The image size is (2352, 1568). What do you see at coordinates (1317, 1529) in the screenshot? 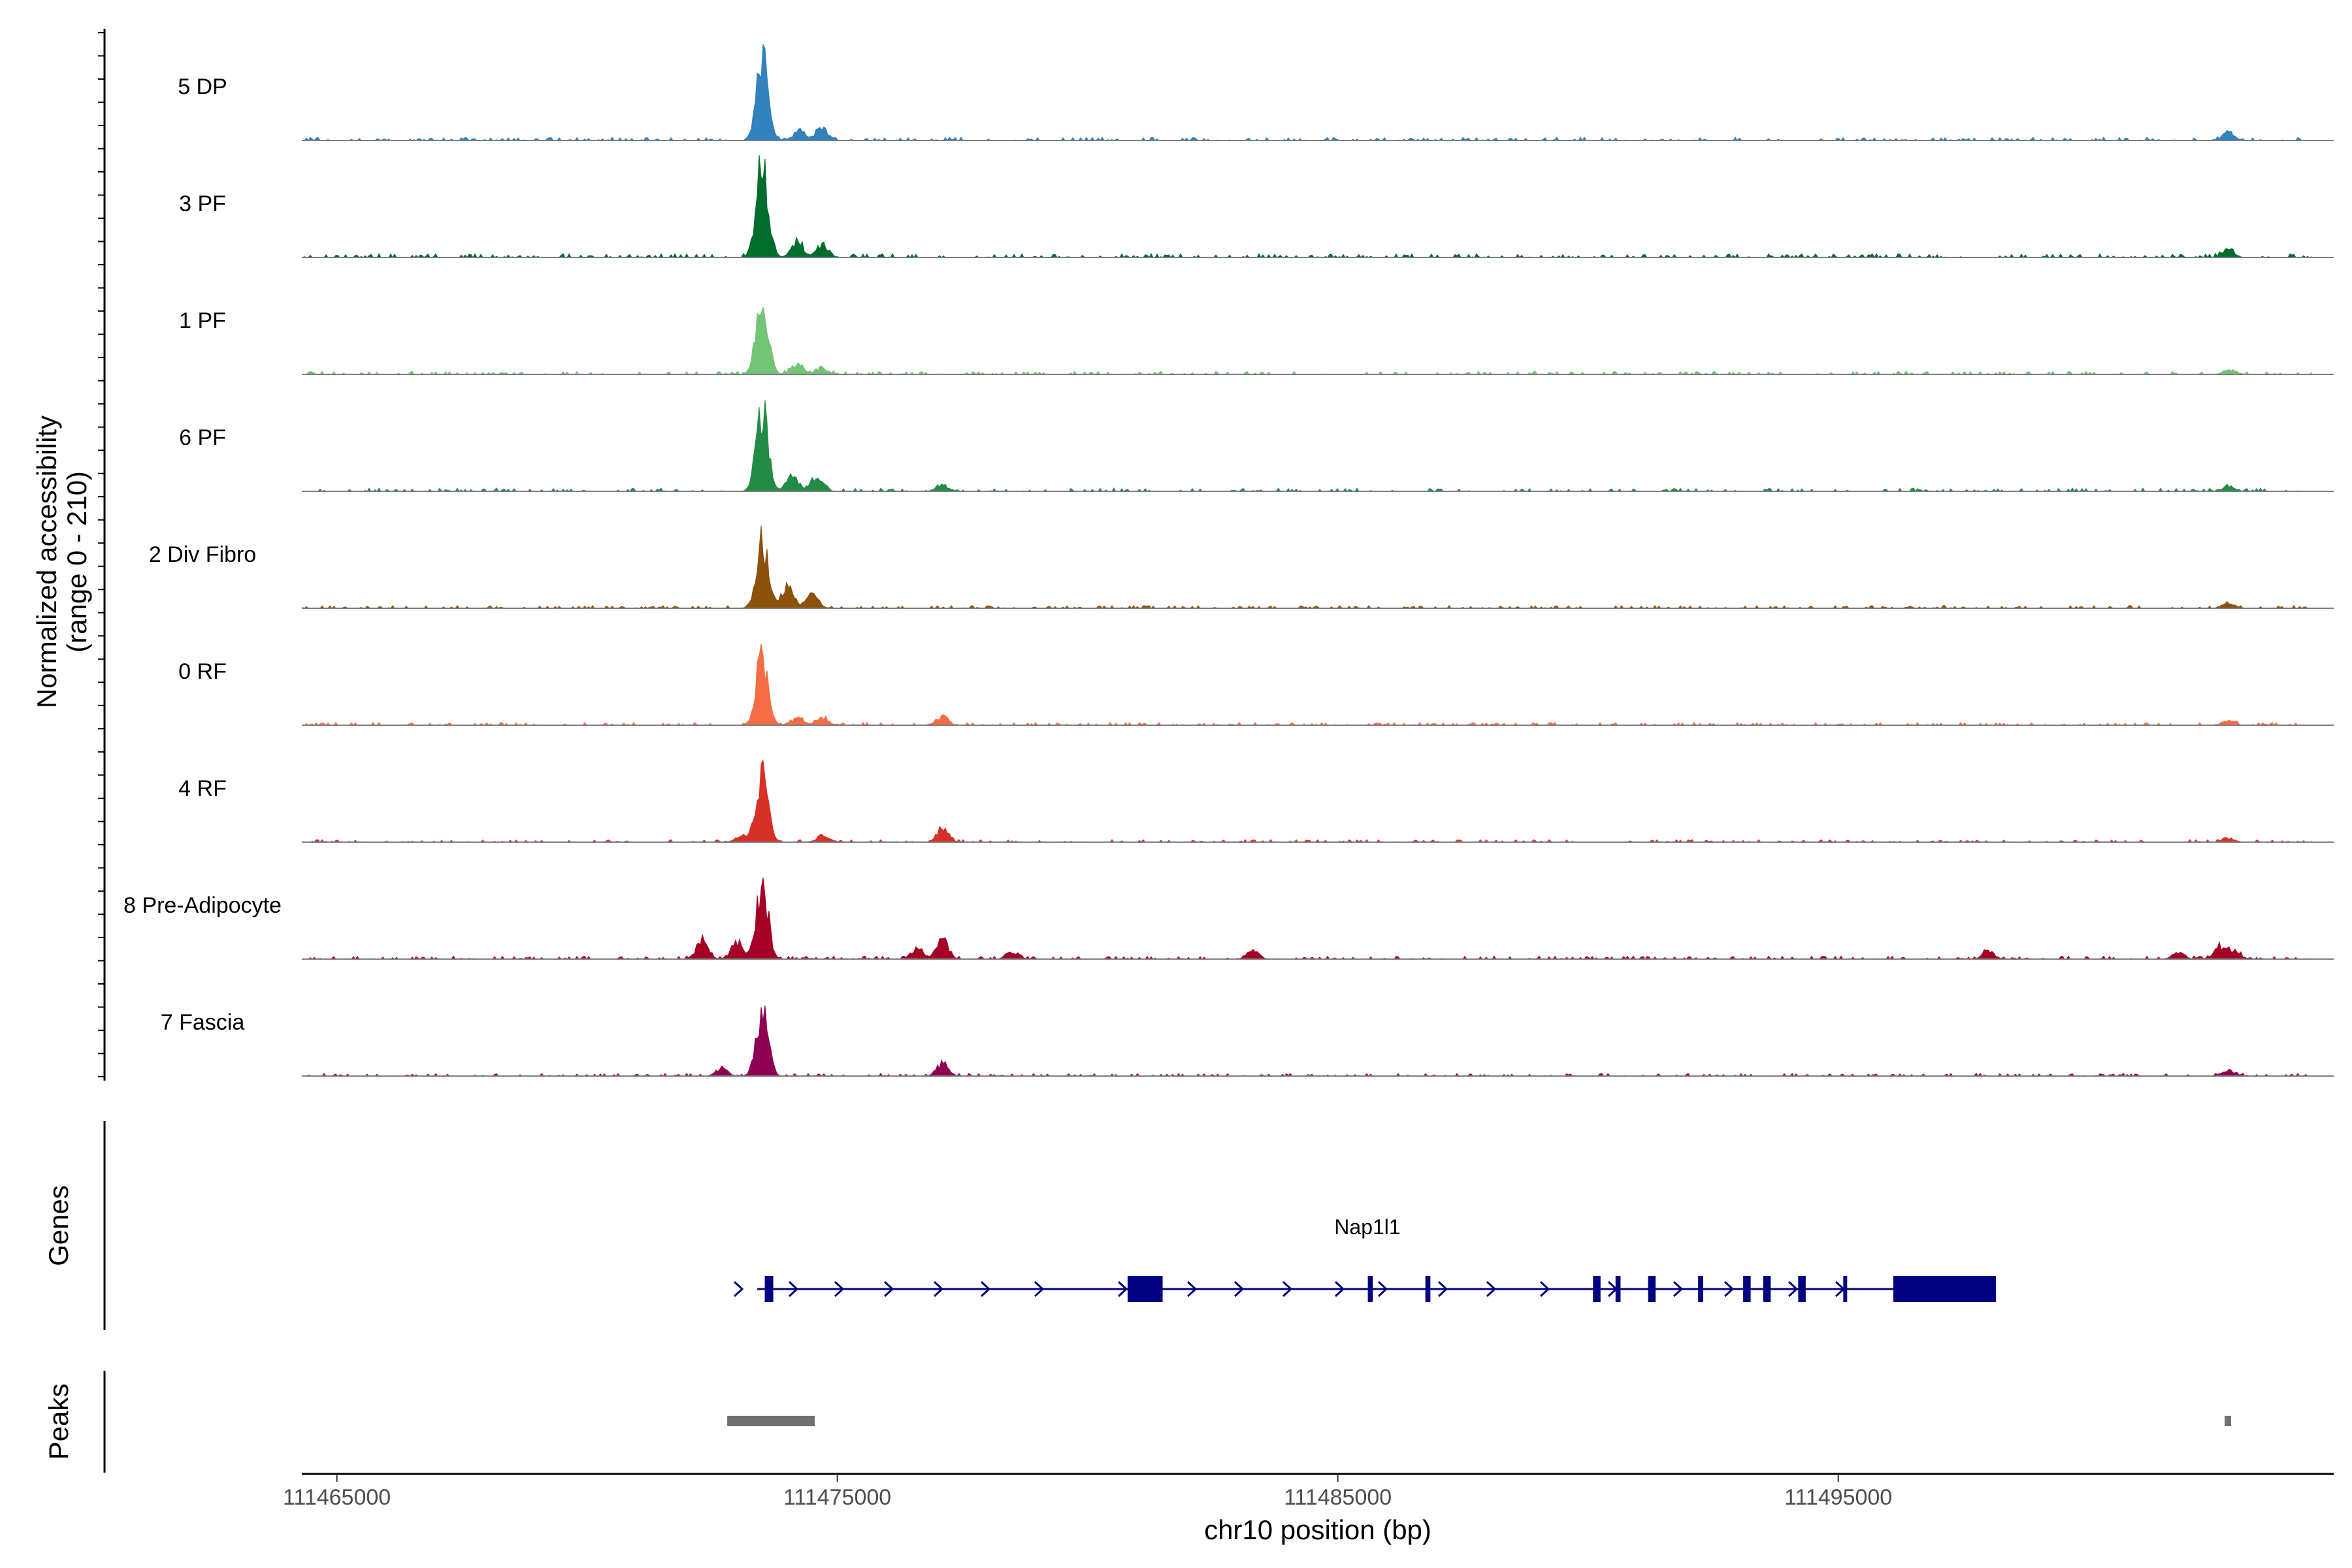
I see `x-axis-title: chr10 position (bp)` at bounding box center [1317, 1529].